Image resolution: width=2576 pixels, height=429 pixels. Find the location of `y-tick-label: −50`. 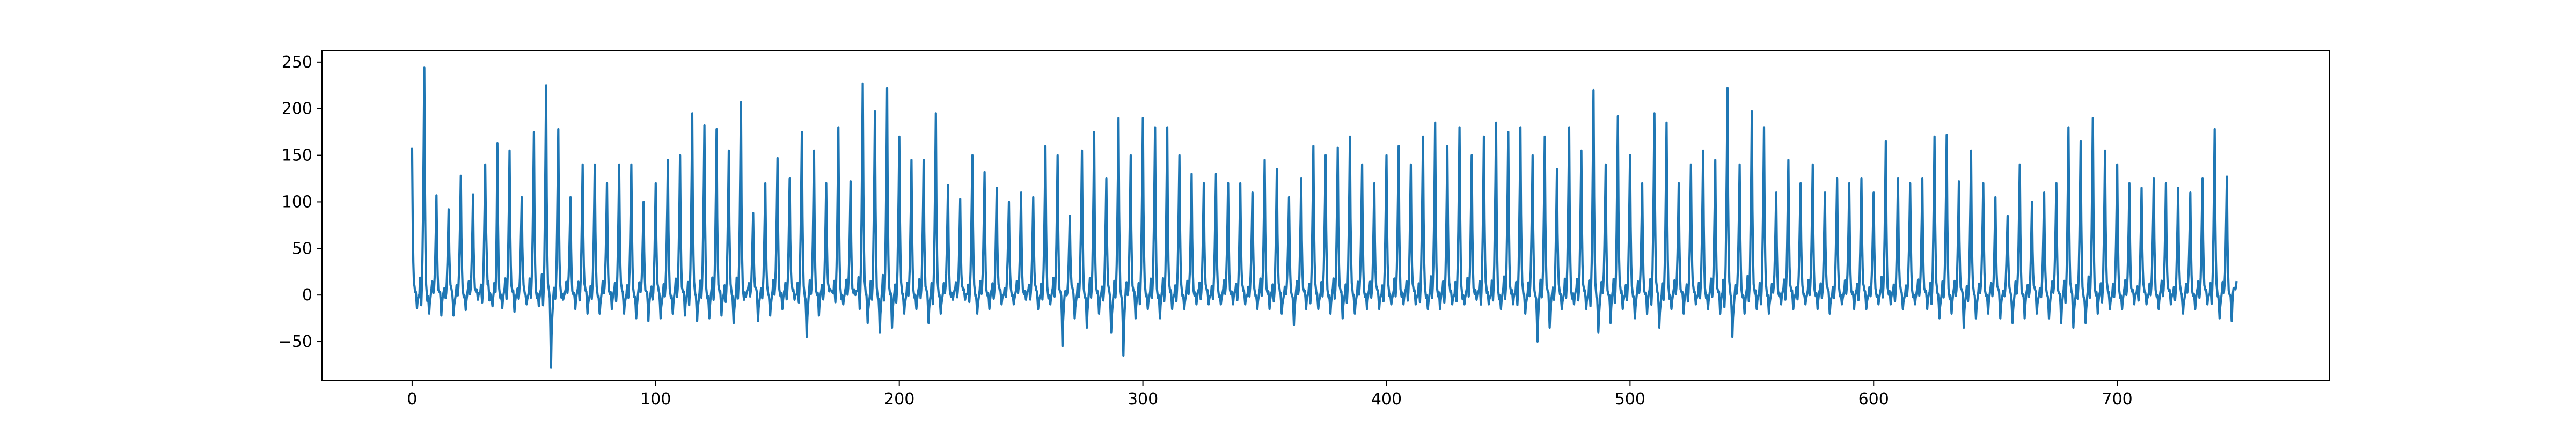

y-tick-label: −50 is located at coordinates (295, 341).